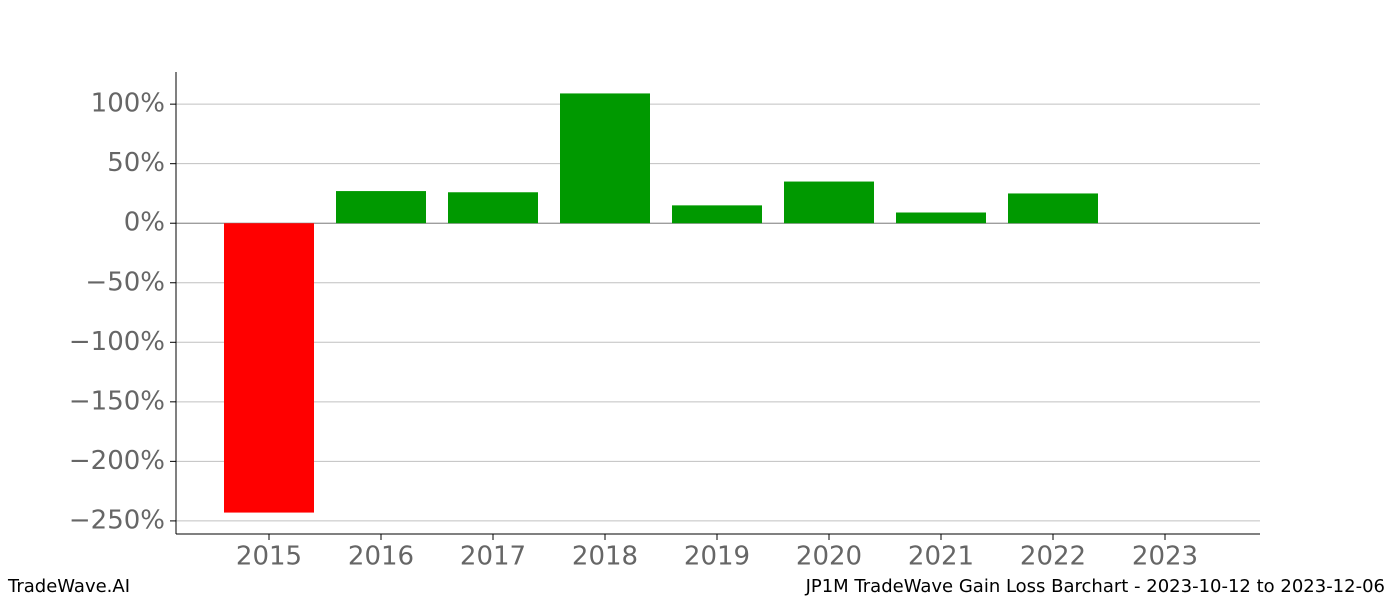 This screenshot has width=1400, height=600. Describe the element at coordinates (68, 586) in the screenshot. I see `brand: TradeWave.AI` at that location.